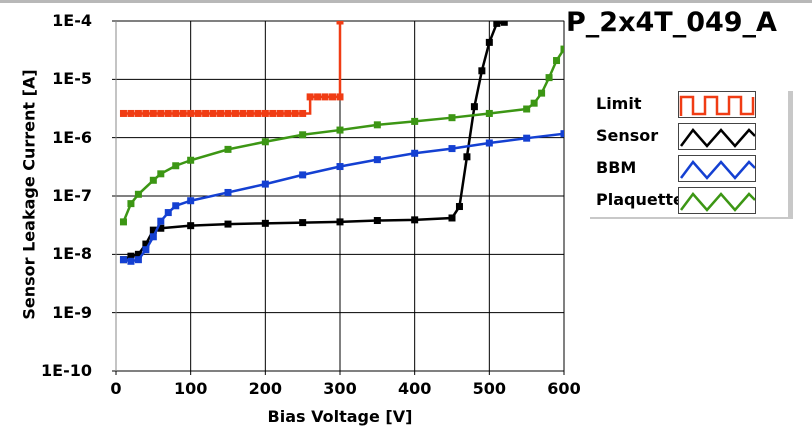 The width and height of the screenshot is (812, 433). What do you see at coordinates (72, 137) in the screenshot?
I see `y-tick-label: 1E-6` at bounding box center [72, 137].